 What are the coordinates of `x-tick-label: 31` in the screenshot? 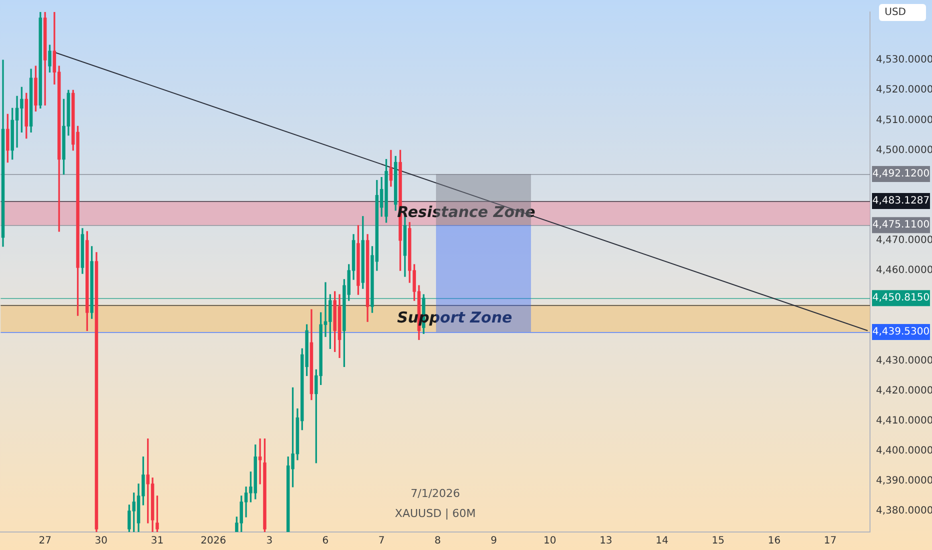 It's located at (157, 541).